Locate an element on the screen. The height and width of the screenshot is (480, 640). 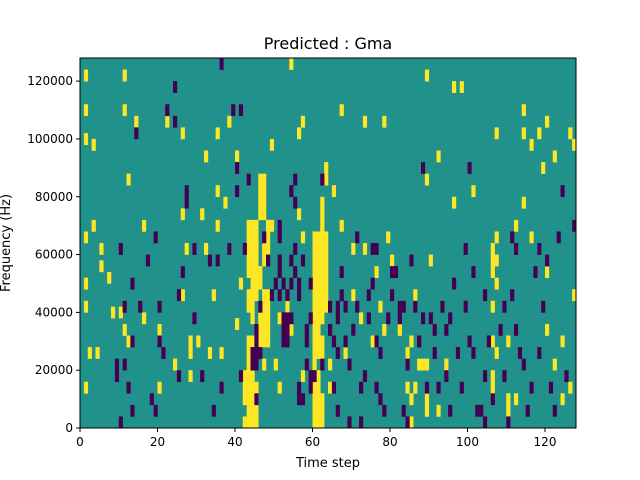
x-tick-label: 100 is located at coordinates (467, 442).